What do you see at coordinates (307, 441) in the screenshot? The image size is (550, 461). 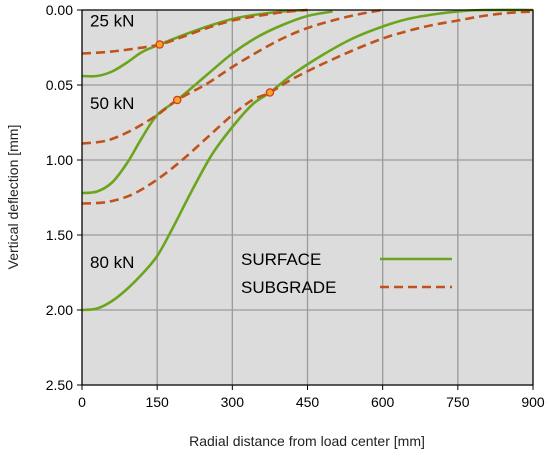 I see `x-axis-label: Radial distance from load center [mm]` at bounding box center [307, 441].